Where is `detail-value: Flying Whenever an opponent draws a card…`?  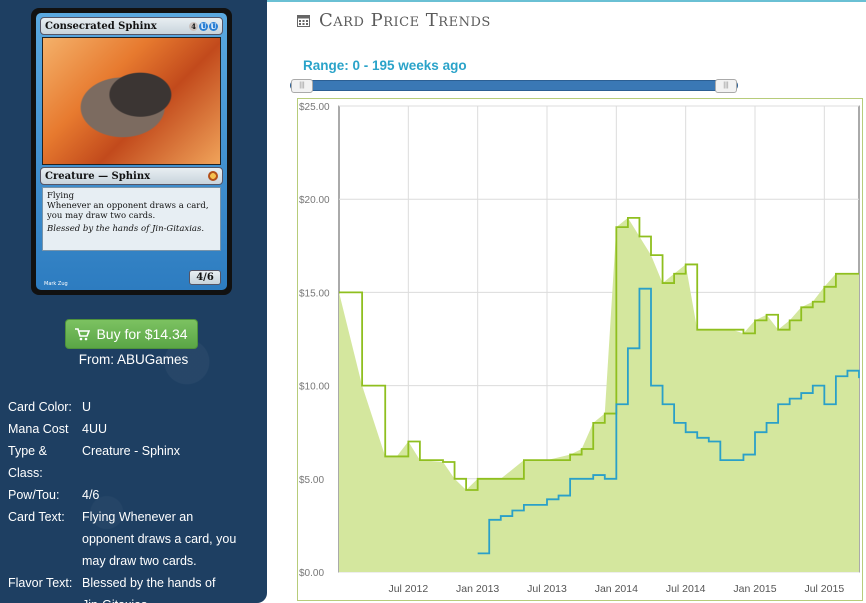
detail-value: Flying Whenever an opponent draws a card… is located at coordinates (159, 539).